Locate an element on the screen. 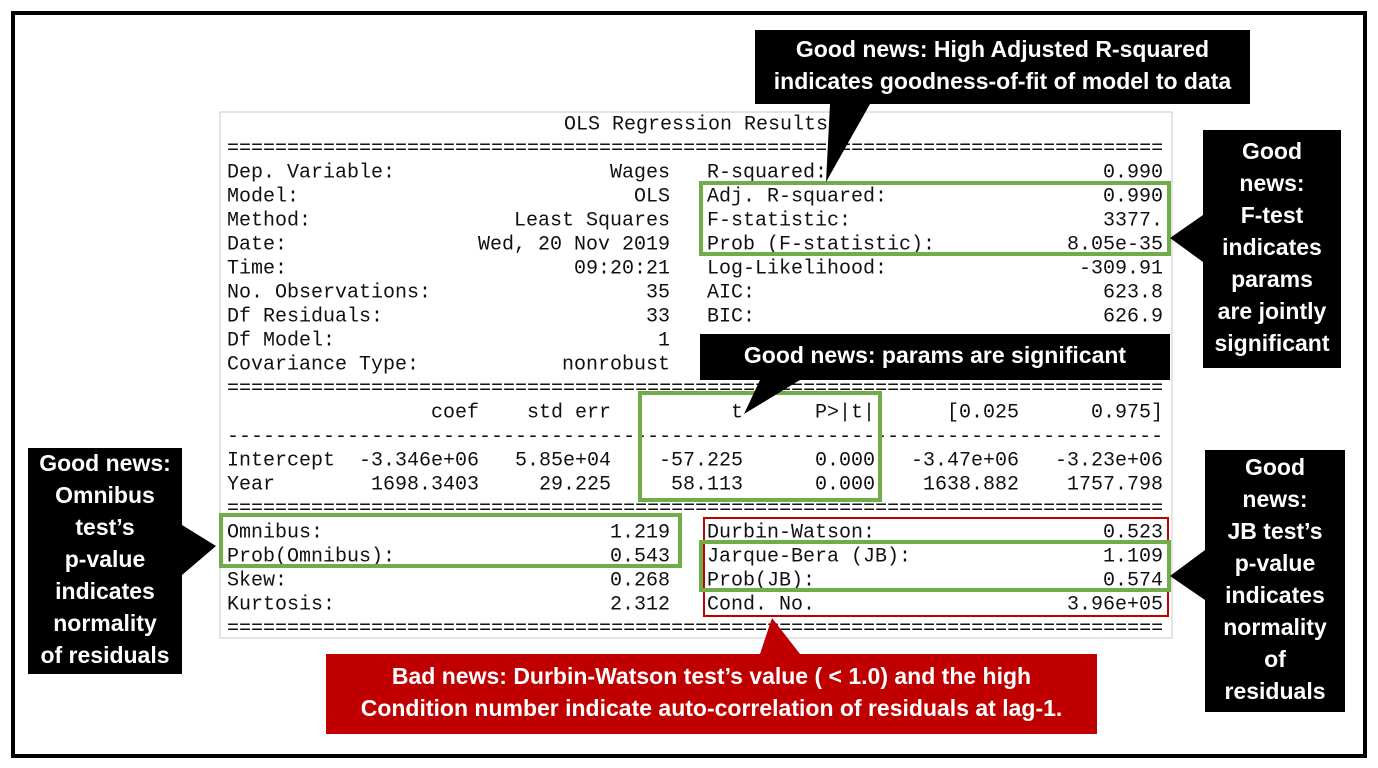  model-info-value: Least Squares is located at coordinates (592, 220).